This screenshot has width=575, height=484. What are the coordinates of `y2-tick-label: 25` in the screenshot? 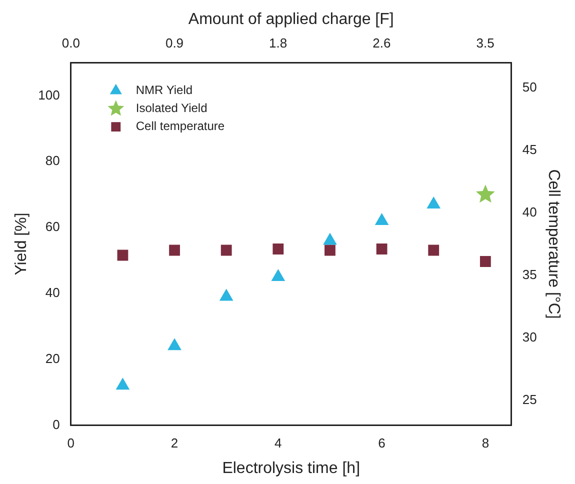 It's located at (529, 399).